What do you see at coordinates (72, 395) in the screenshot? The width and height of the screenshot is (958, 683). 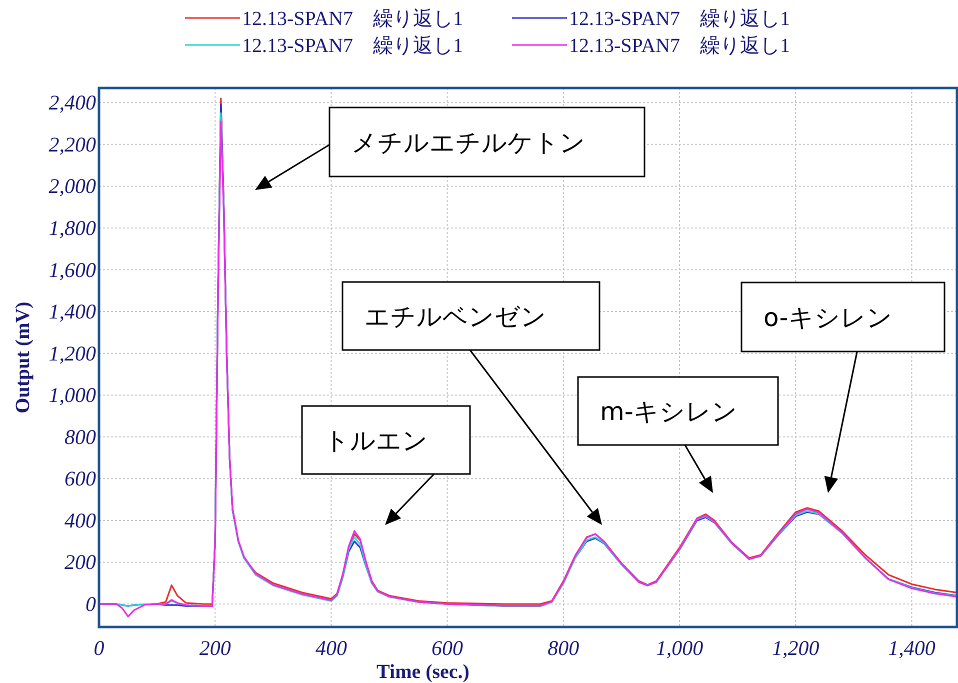 I see `y-tick-label: 1,000` at bounding box center [72, 395].